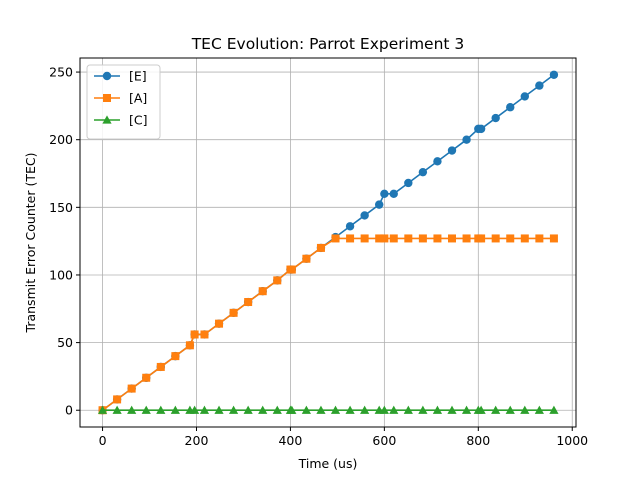 This screenshot has width=640, height=480. I want to click on legend-label: [C], so click(138, 120).